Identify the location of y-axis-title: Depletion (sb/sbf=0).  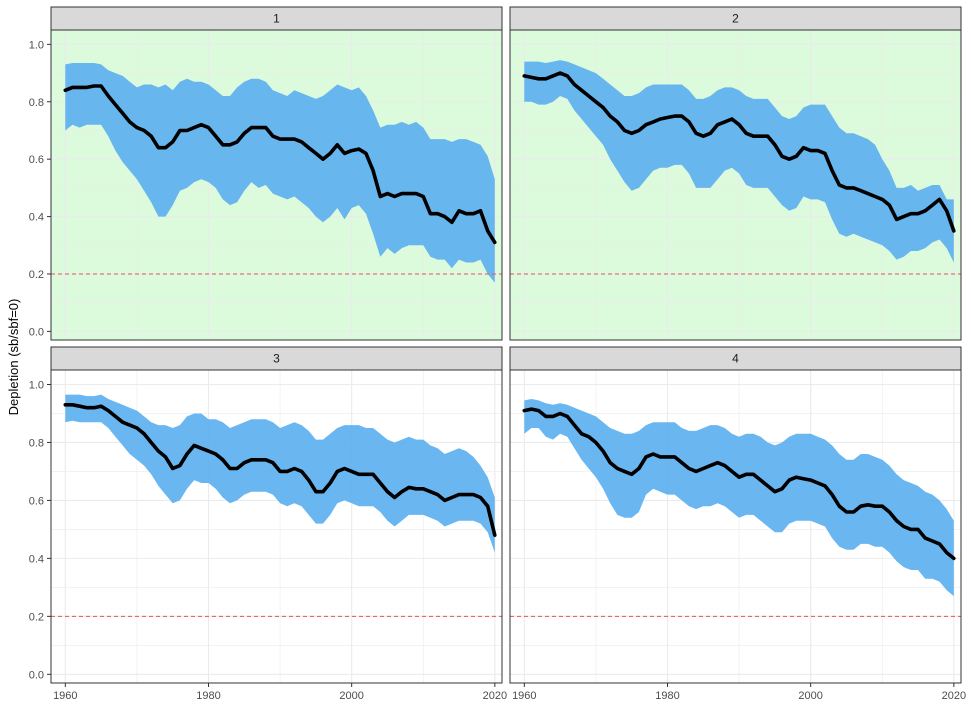
(13, 357).